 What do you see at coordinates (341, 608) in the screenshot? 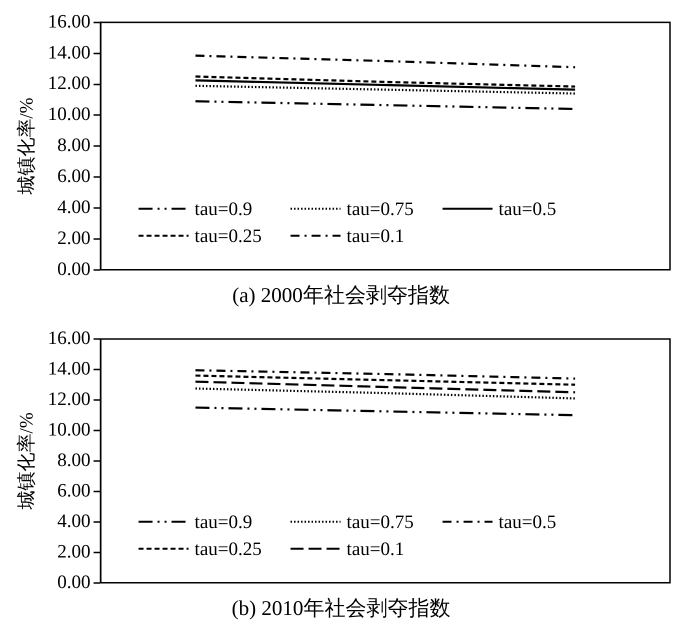
I see `text: (b) 2010年社会剥夺指数` at bounding box center [341, 608].